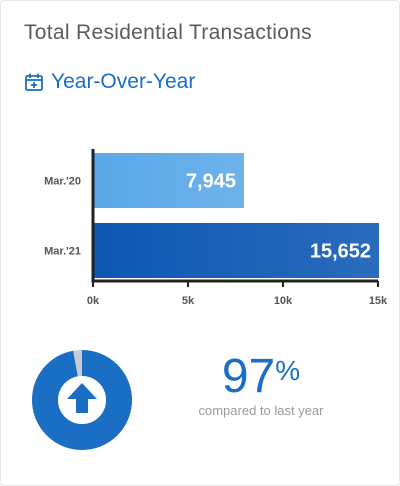  I want to click on percent-sign: %, so click(288, 370).